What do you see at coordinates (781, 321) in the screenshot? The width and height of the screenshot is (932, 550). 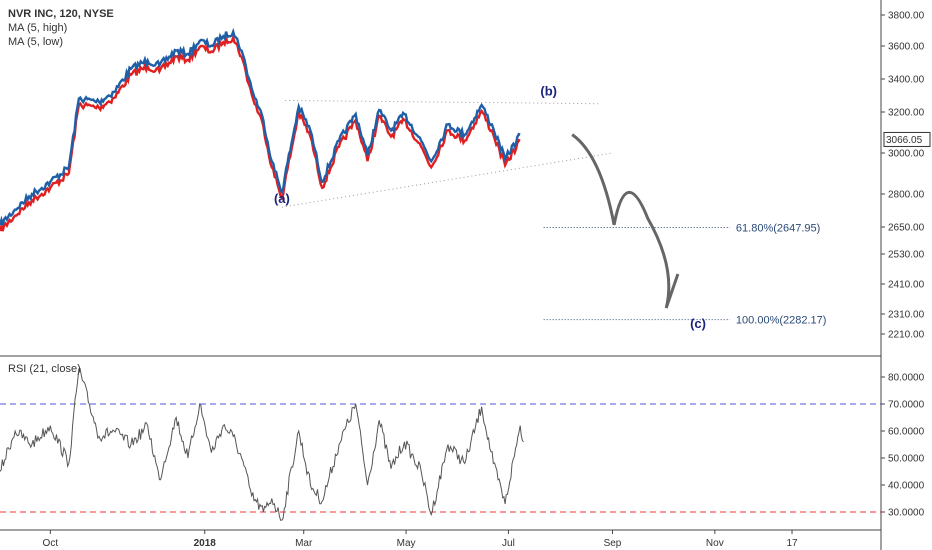 I see `fib-100-label: 100.00%(2282.17)` at bounding box center [781, 321].